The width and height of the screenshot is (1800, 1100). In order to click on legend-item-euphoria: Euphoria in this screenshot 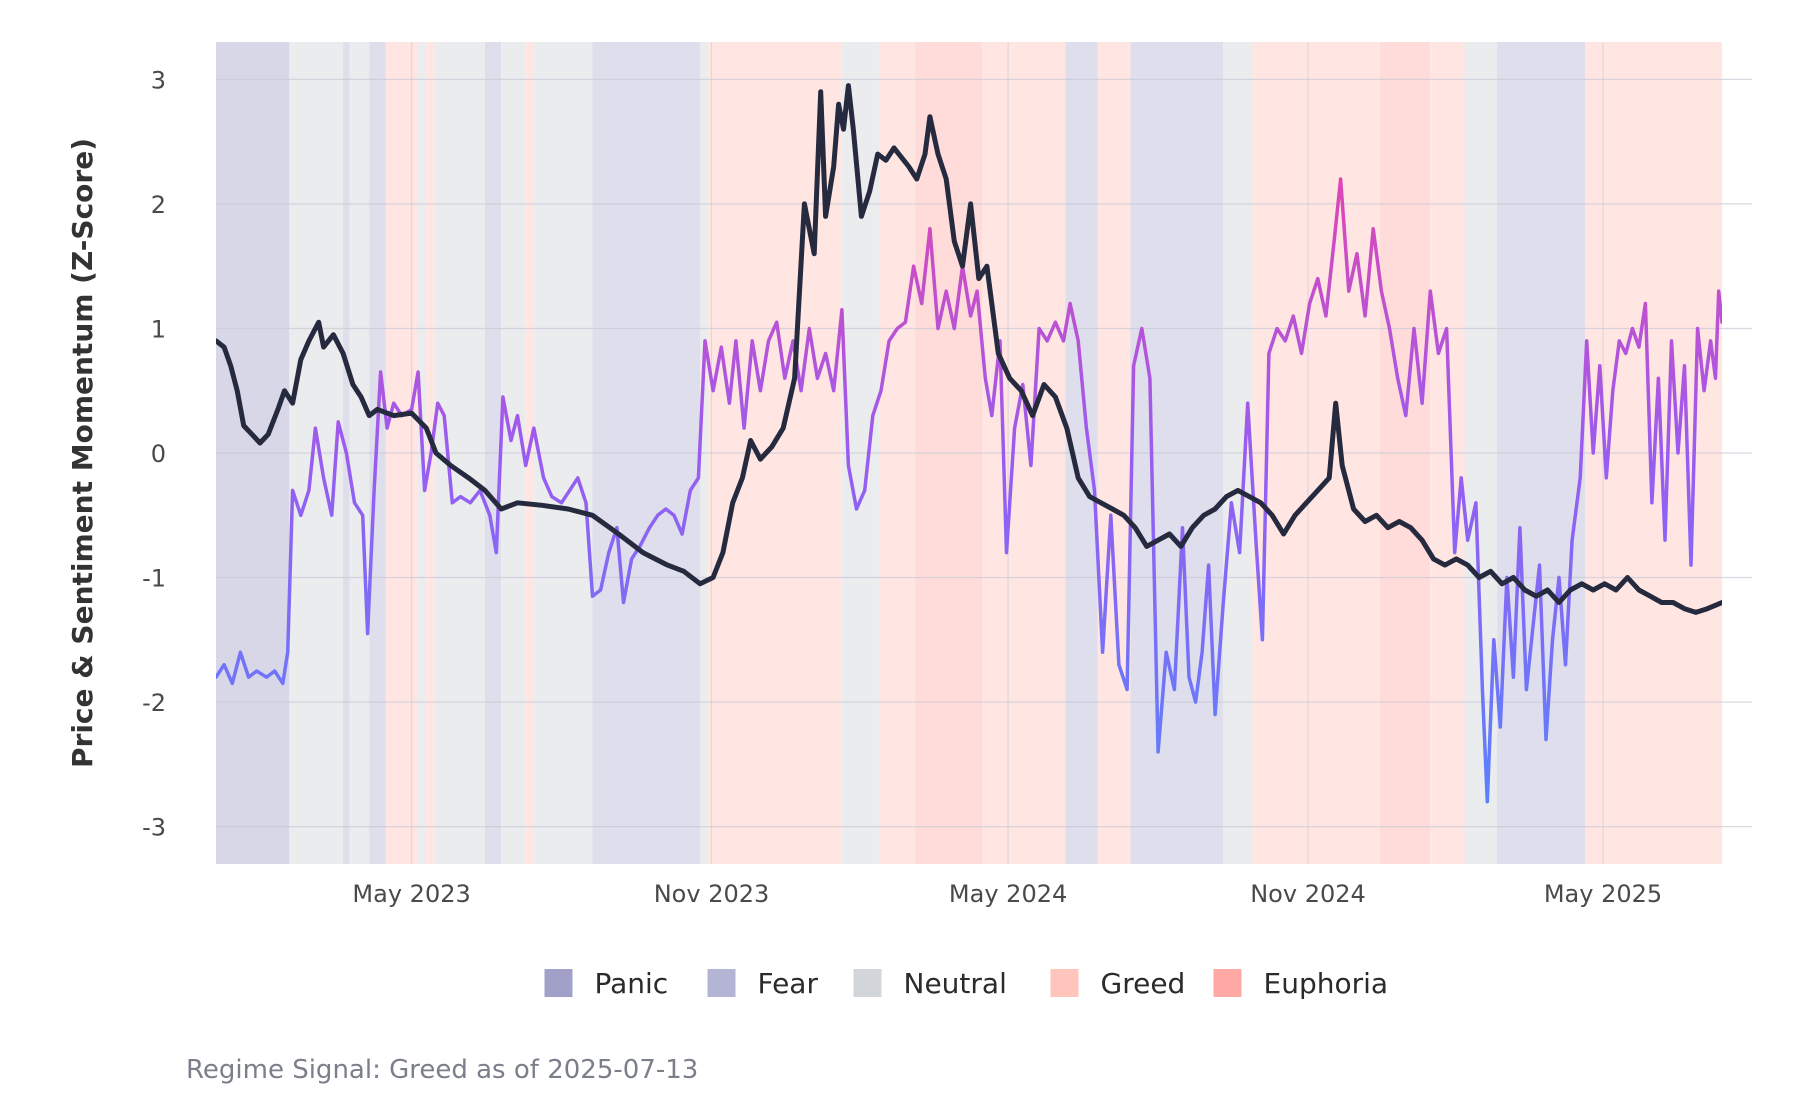, I will do `click(1301, 983)`.